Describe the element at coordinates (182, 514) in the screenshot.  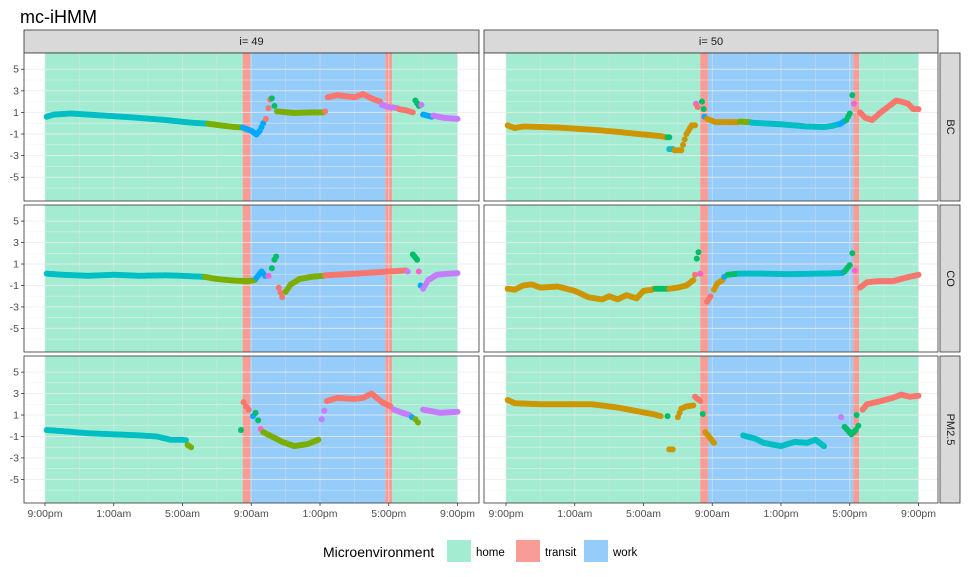
I see `x-tick-label: 5:00am` at that location.